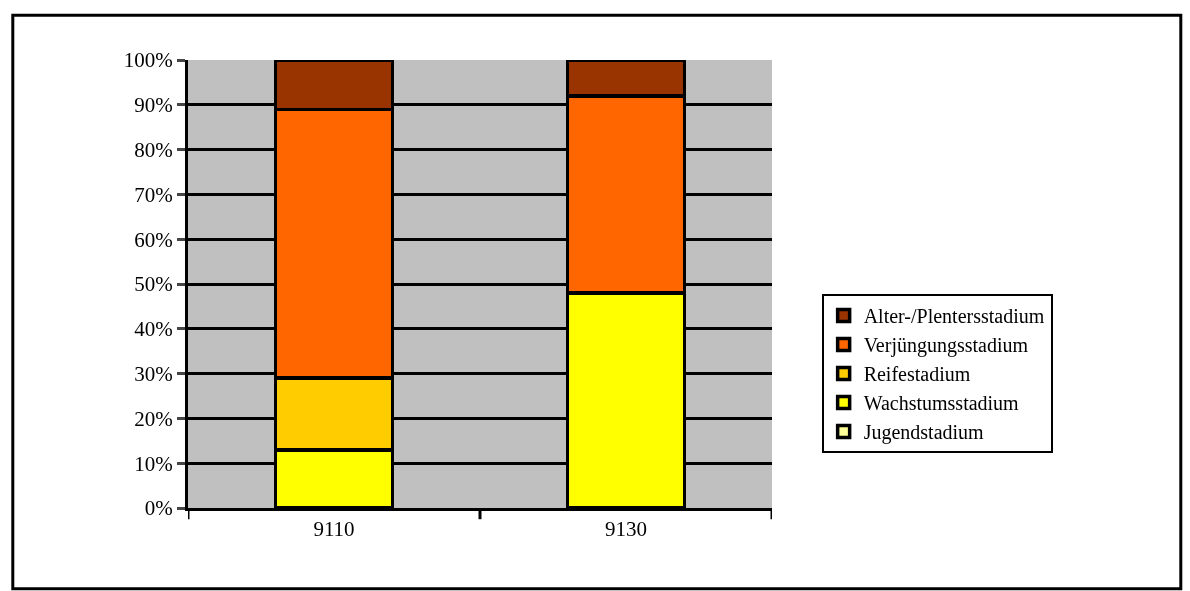  What do you see at coordinates (954, 316) in the screenshot?
I see `legend-label: Alter-/Plentersstadium` at bounding box center [954, 316].